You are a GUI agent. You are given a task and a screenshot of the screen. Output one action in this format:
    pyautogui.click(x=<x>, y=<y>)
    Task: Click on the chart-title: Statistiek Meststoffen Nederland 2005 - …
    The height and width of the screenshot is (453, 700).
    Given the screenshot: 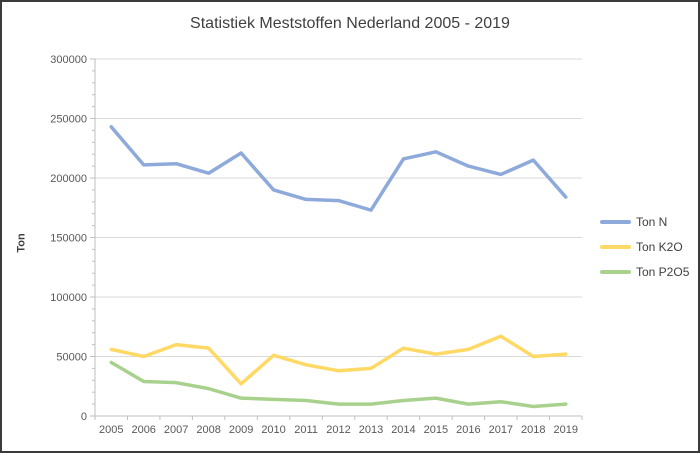 What is the action you would take?
    pyautogui.click(x=350, y=23)
    